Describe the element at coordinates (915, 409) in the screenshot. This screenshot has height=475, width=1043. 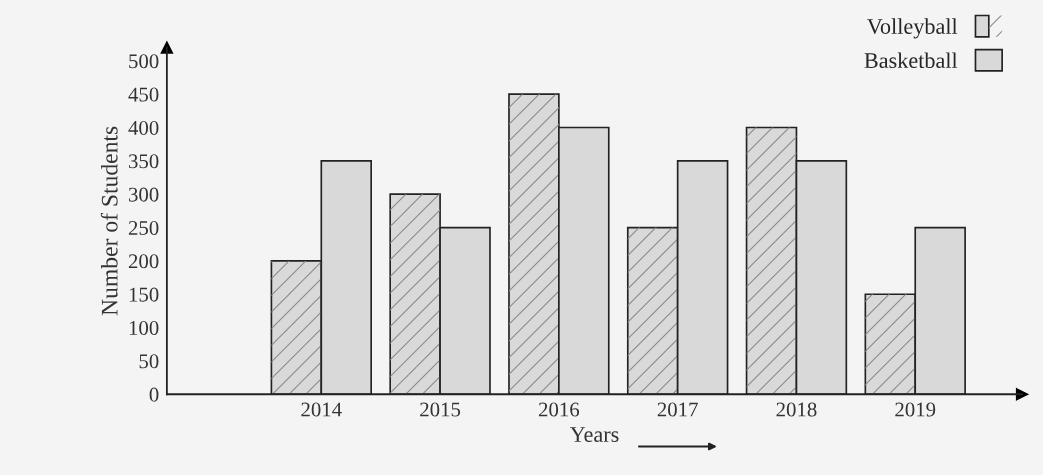
I see `x-tick-label: 2019` at that location.